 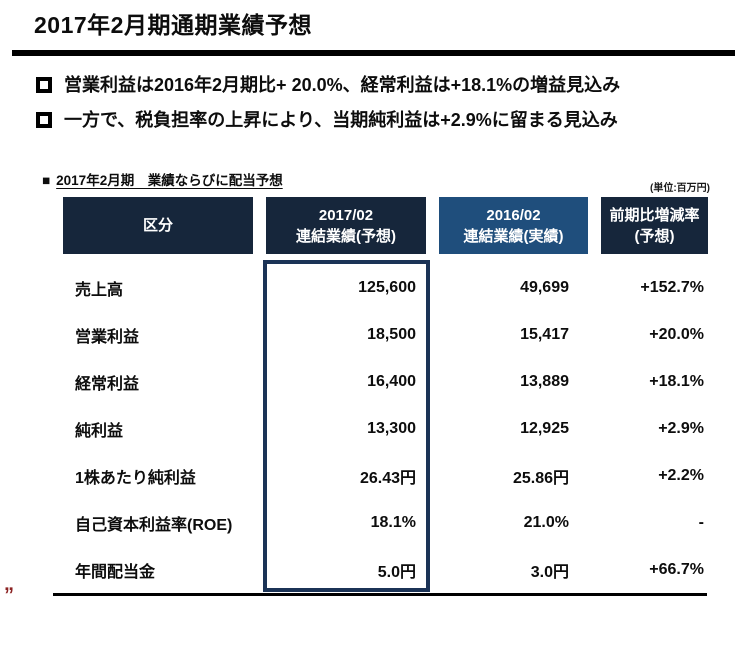 I want to click on header-line: 前期比増減率, so click(x=654, y=215).